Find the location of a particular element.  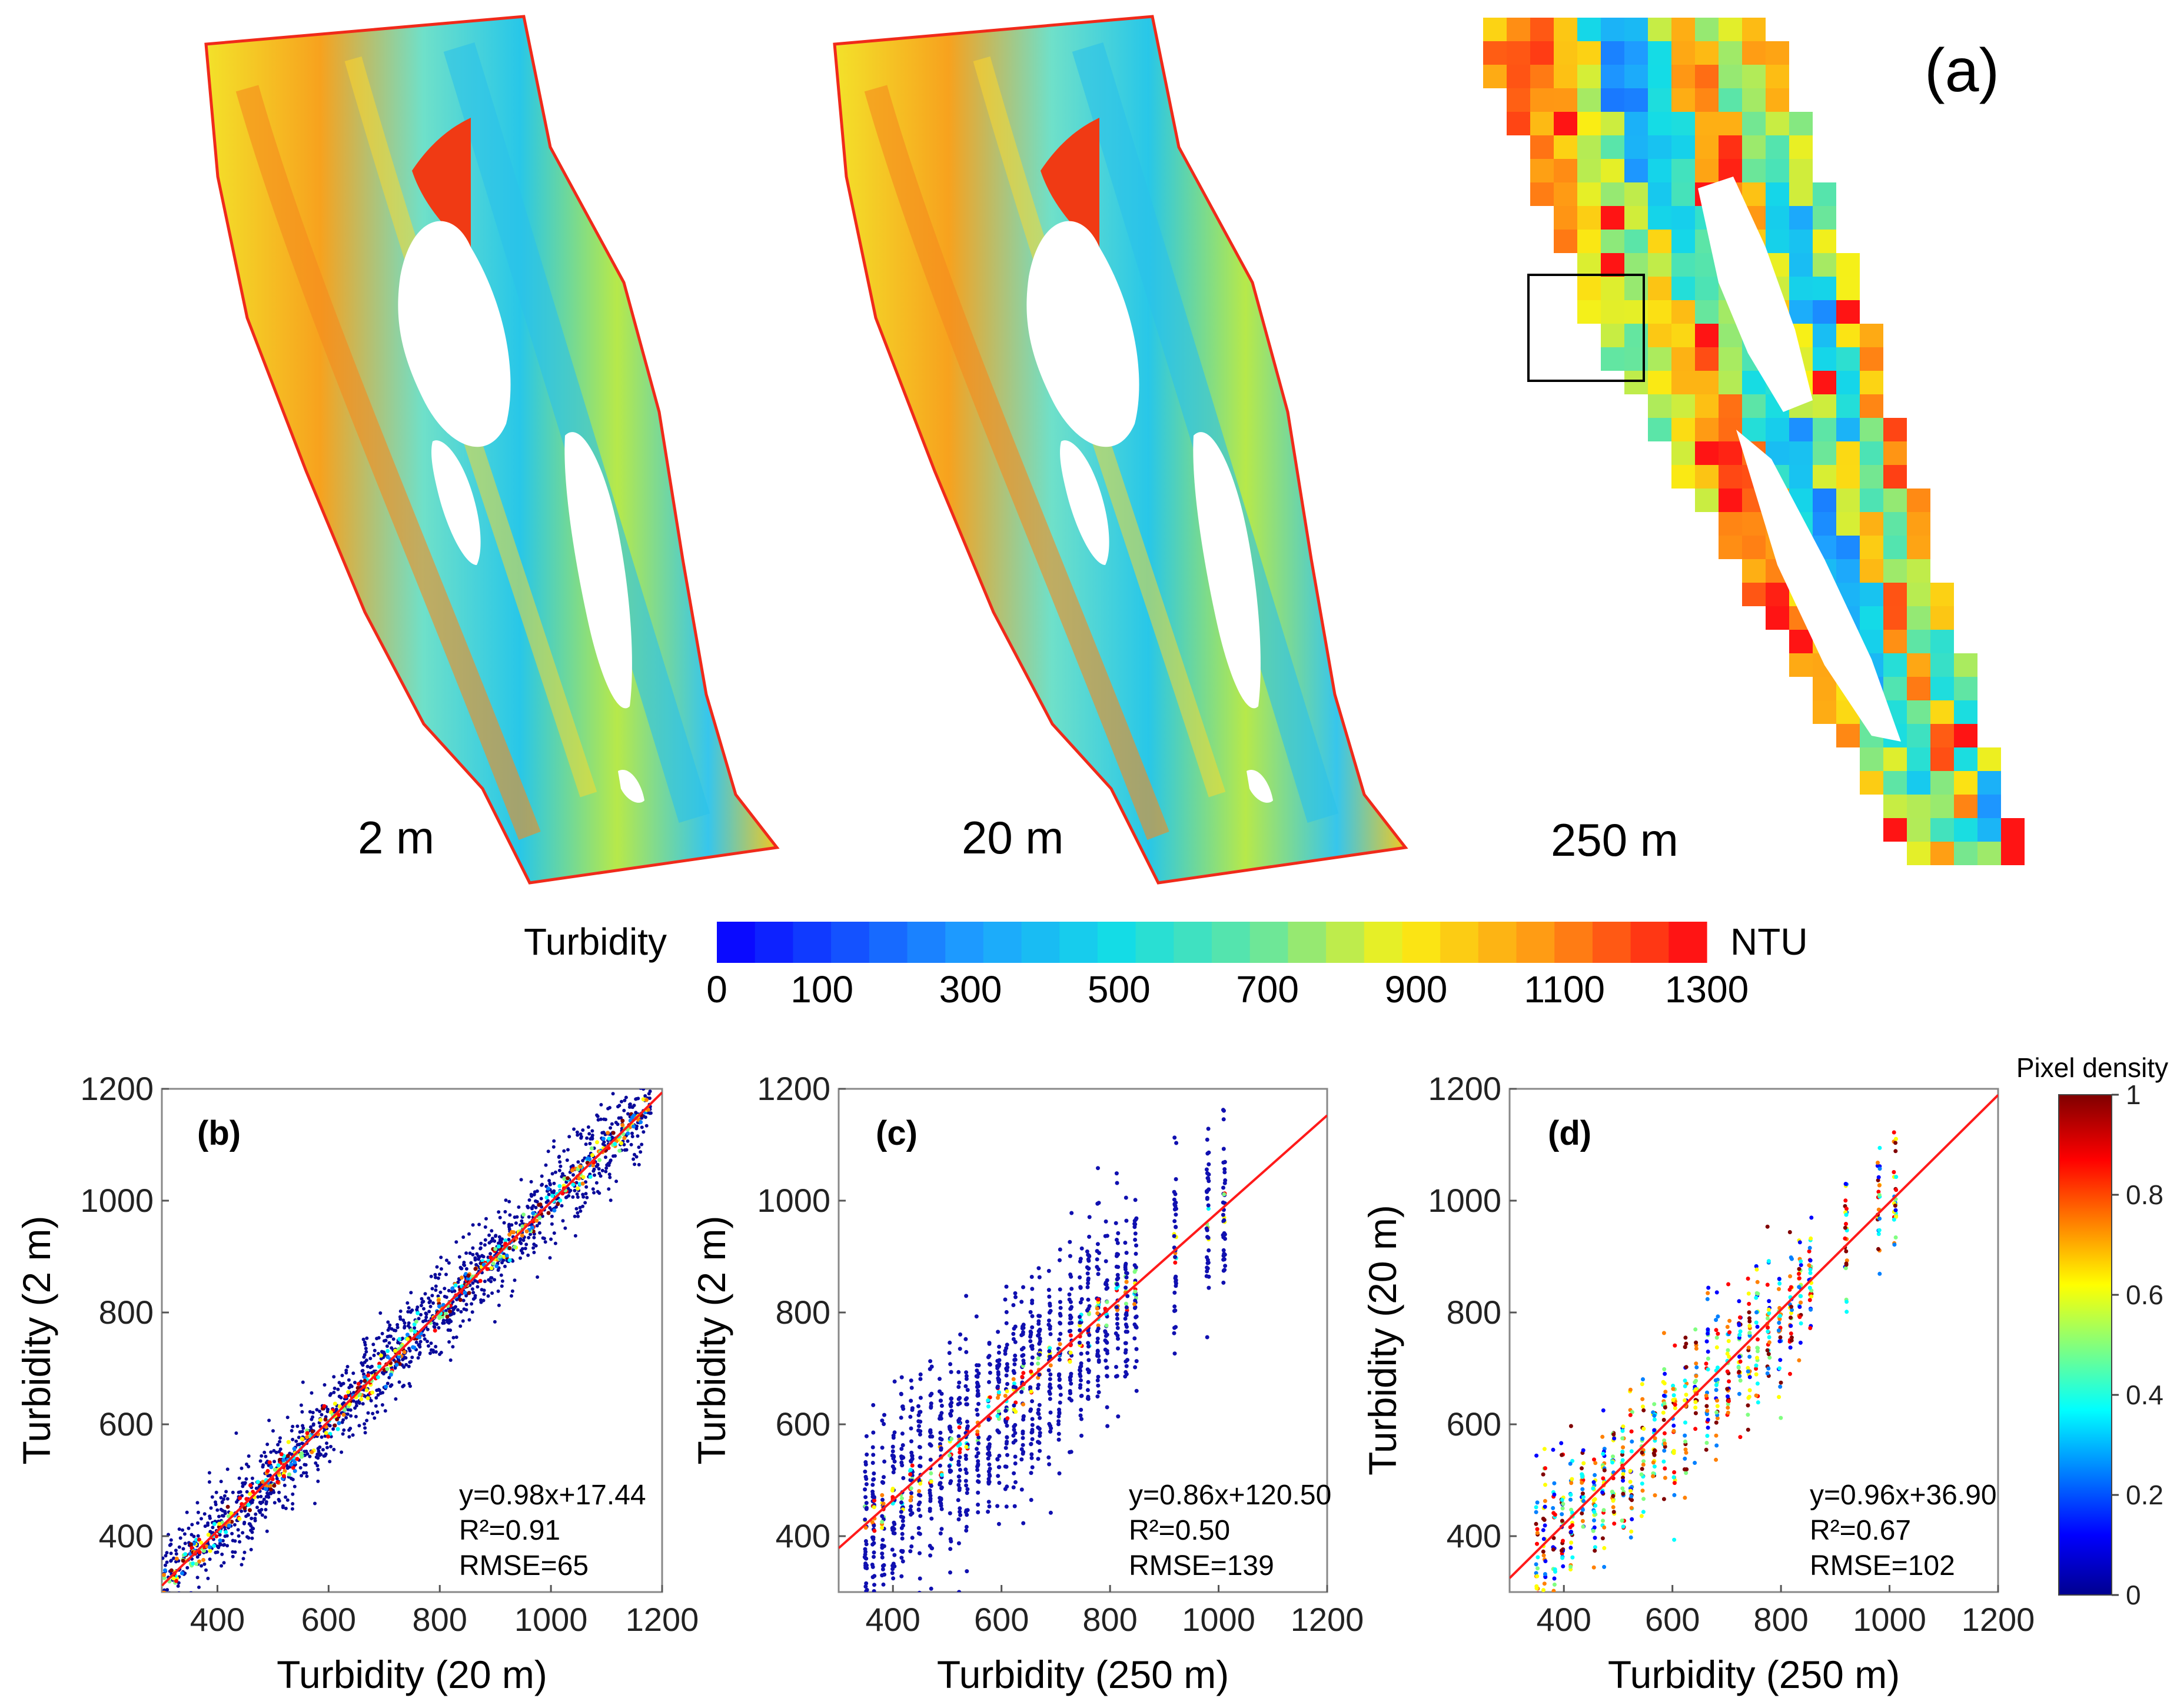

colorbar-tick-label: 0 is located at coordinates (716, 989).